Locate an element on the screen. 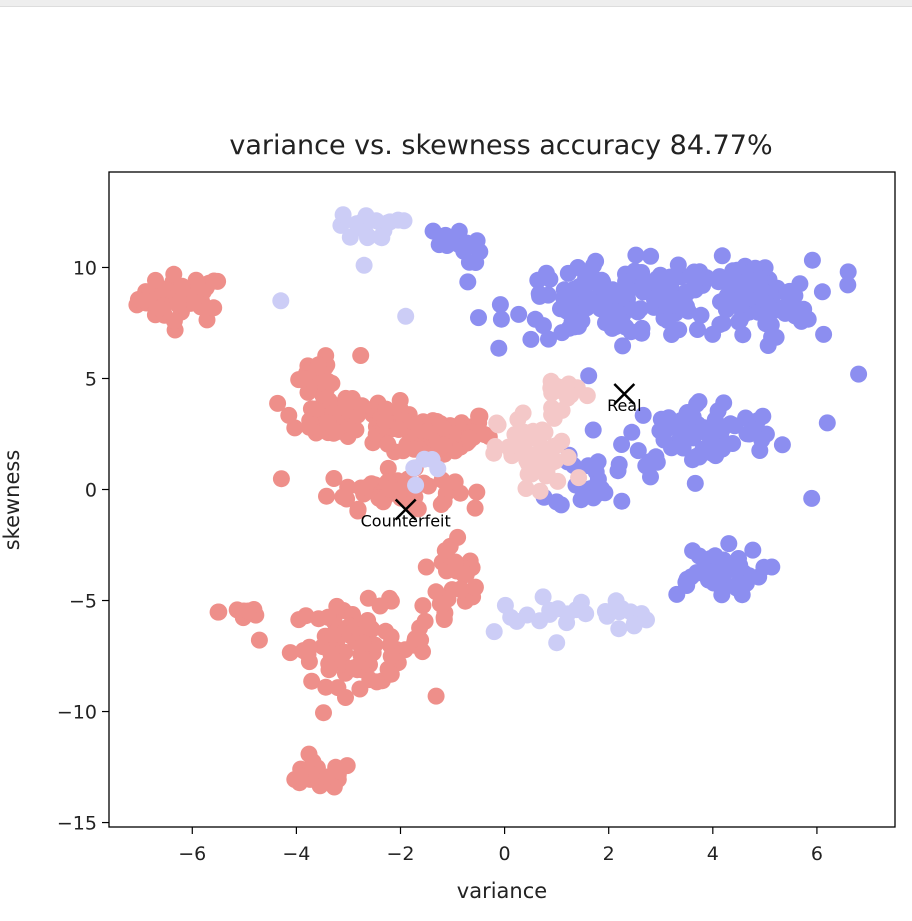 The width and height of the screenshot is (912, 921). x-axis-ticks: −6 −4 −2 0 2 4 6 is located at coordinates (500, 846).